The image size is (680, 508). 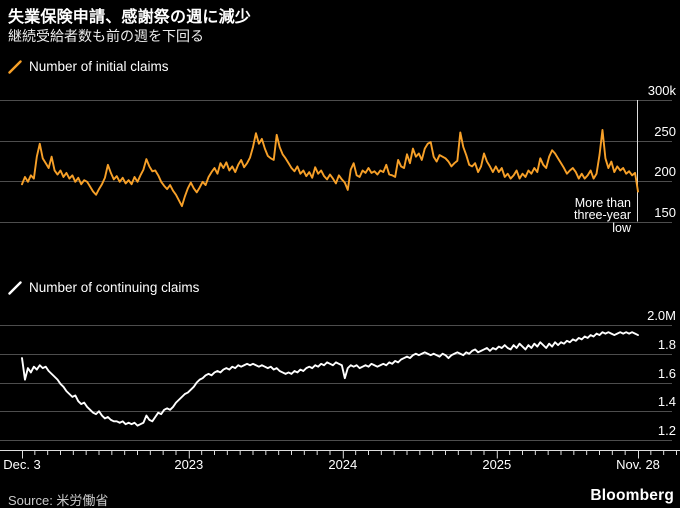 What do you see at coordinates (497, 464) in the screenshot?
I see `x-axis-label: 2025` at bounding box center [497, 464].